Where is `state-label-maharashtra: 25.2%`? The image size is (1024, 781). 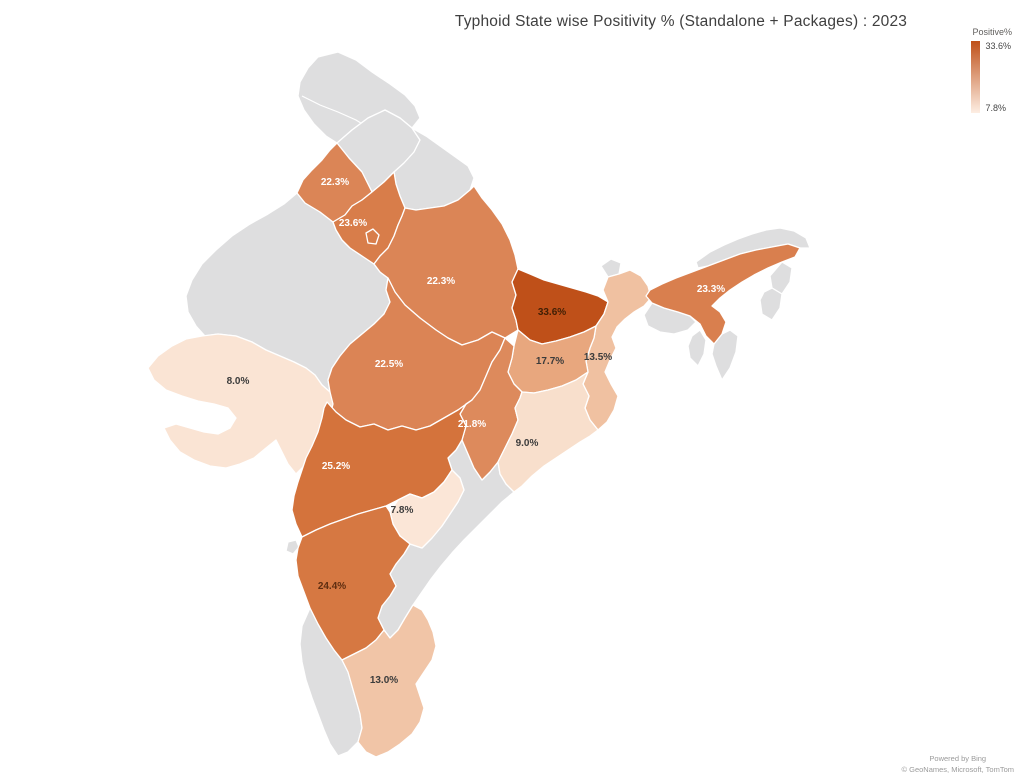 state-label-maharashtra: 25.2% is located at coordinates (336, 466).